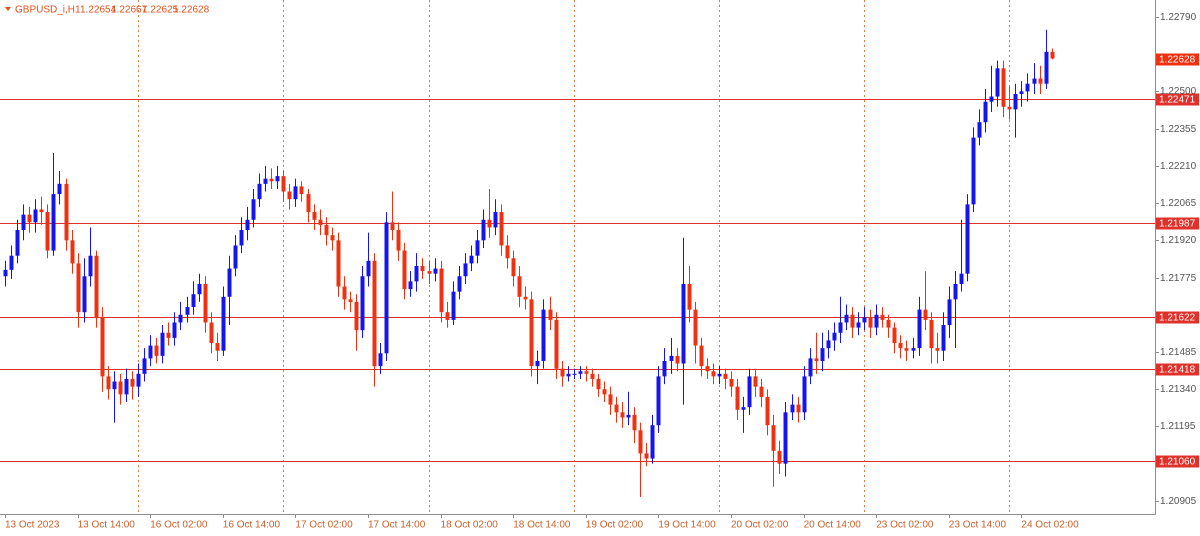 This screenshot has height=536, width=1200. Describe the element at coordinates (1177, 60) in the screenshot. I see `current-price-label: 1.22628` at that location.